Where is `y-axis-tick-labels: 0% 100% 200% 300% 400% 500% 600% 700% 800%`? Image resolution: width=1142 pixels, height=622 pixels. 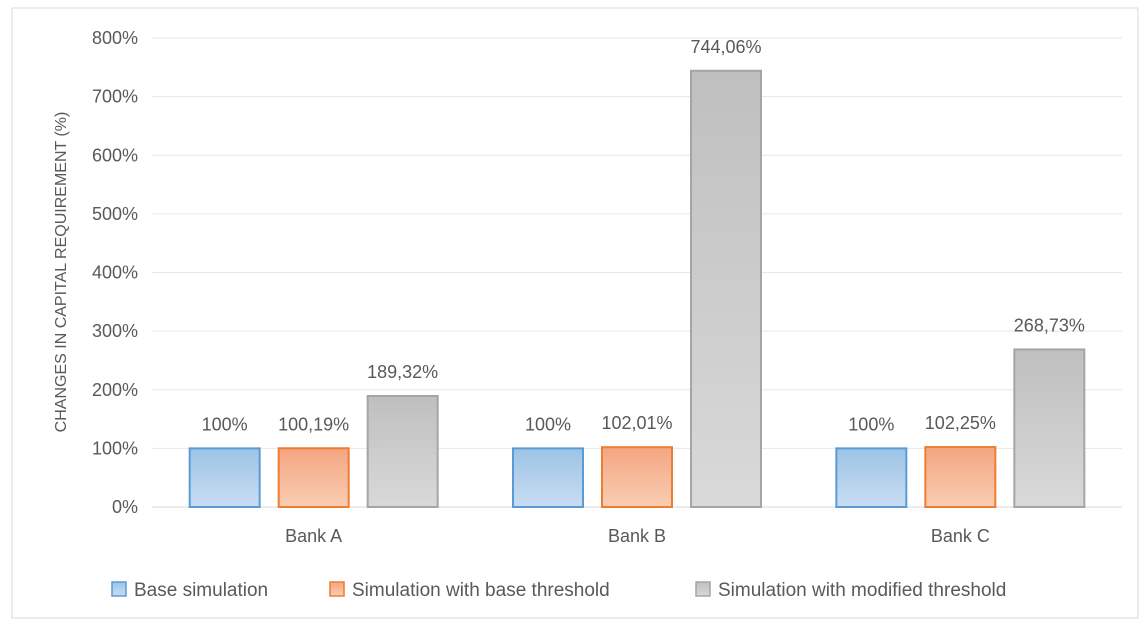 y-axis-tick-labels: 0% 100% 200% 300% 400% 500% 600% 700% 800% is located at coordinates (115, 272).